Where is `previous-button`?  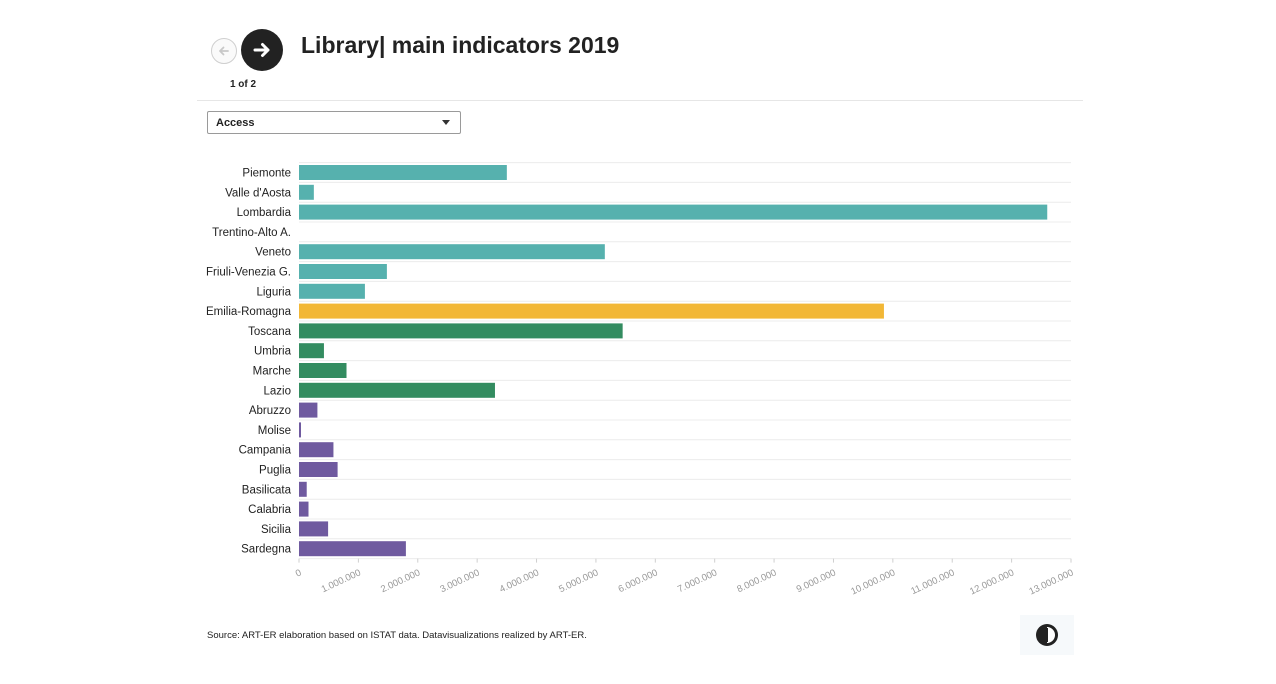 previous-button is located at coordinates (224, 51).